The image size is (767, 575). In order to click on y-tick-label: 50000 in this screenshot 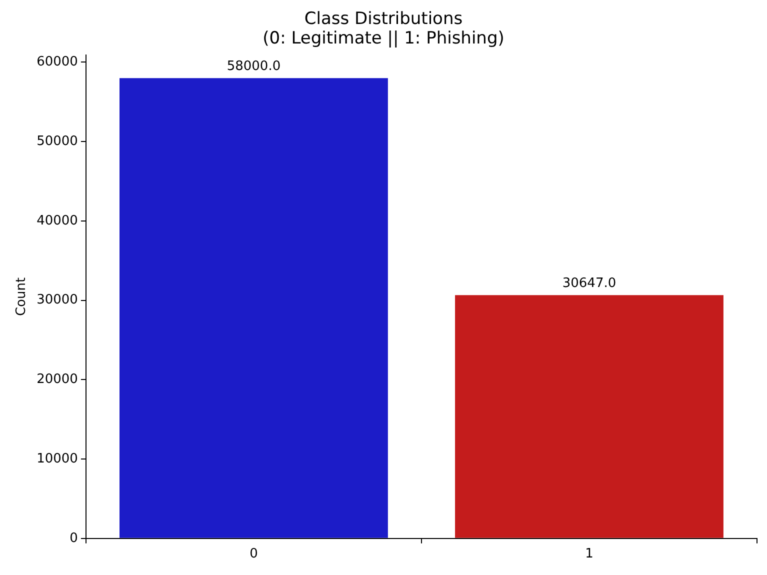, I will do `click(57, 141)`.